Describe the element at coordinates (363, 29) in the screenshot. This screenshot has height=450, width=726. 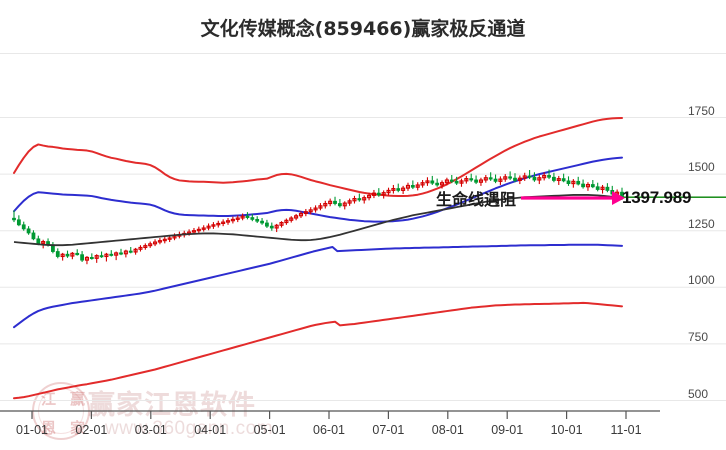
I see `page-title: 文化传媒概念(859466)赢家极反通道` at that location.